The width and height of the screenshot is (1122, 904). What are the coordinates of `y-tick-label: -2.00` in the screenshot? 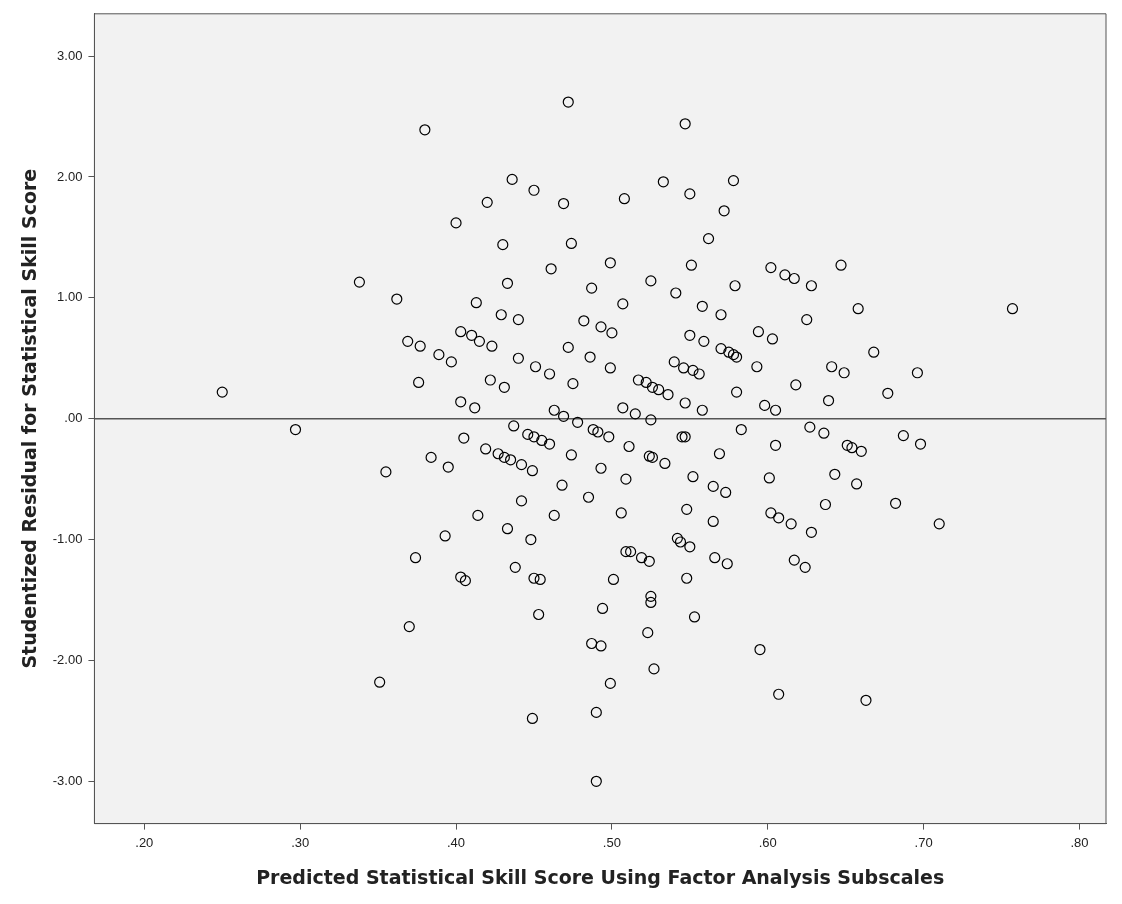 It's located at (67, 660).